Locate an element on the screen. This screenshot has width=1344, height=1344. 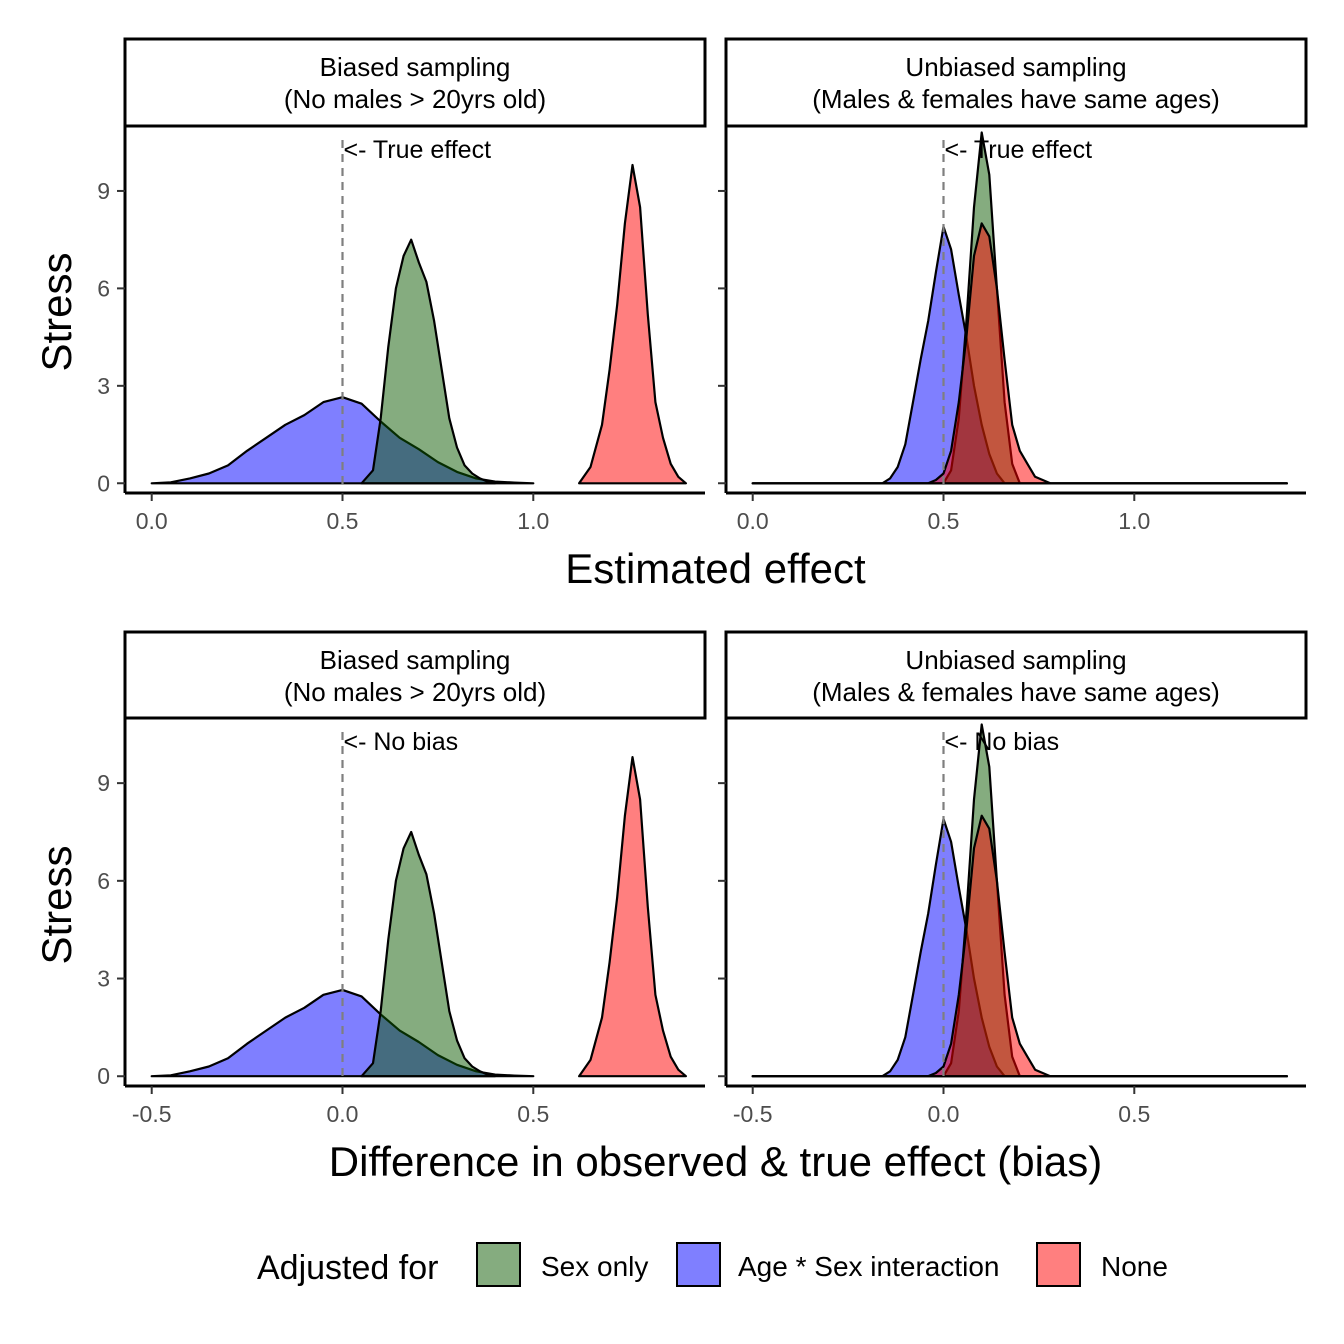
legend-label: None is located at coordinates (1134, 1266).